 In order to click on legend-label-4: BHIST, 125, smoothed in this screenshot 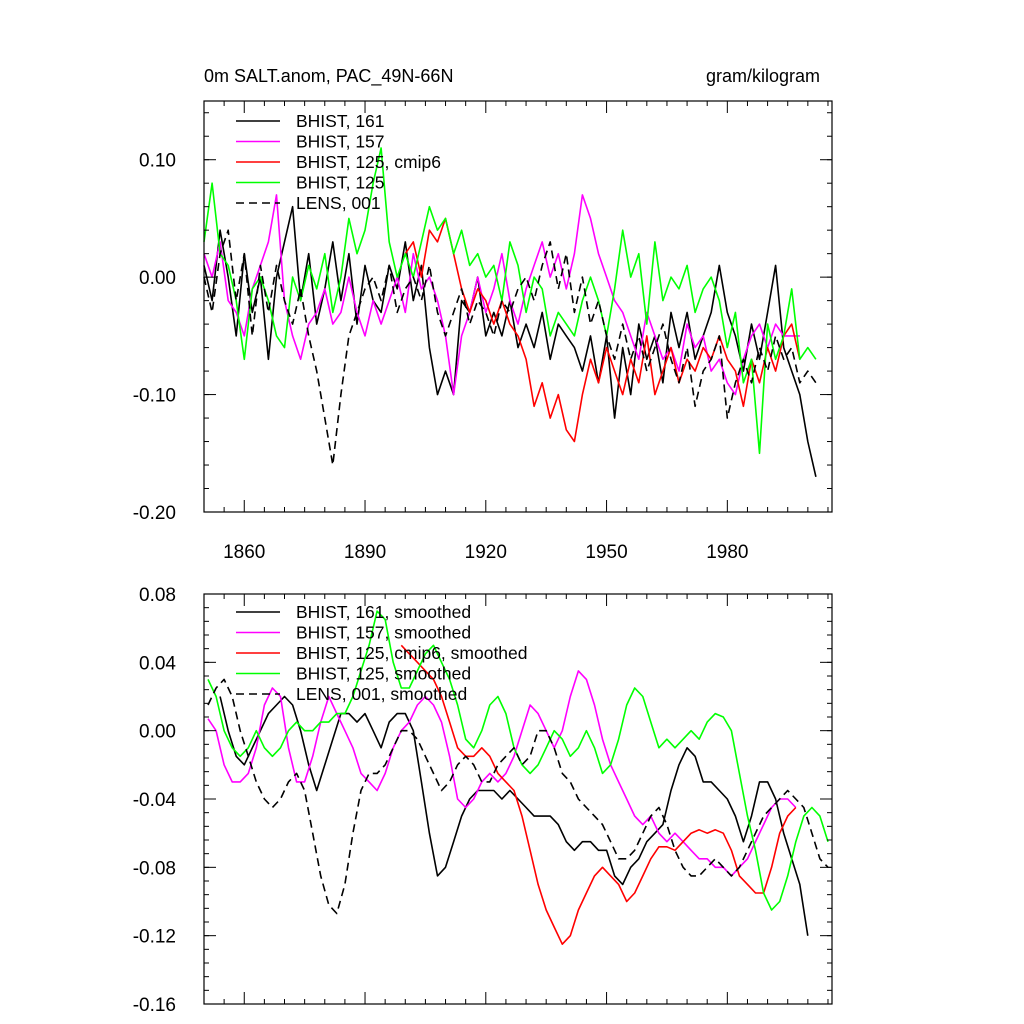, I will do `click(383, 674)`.